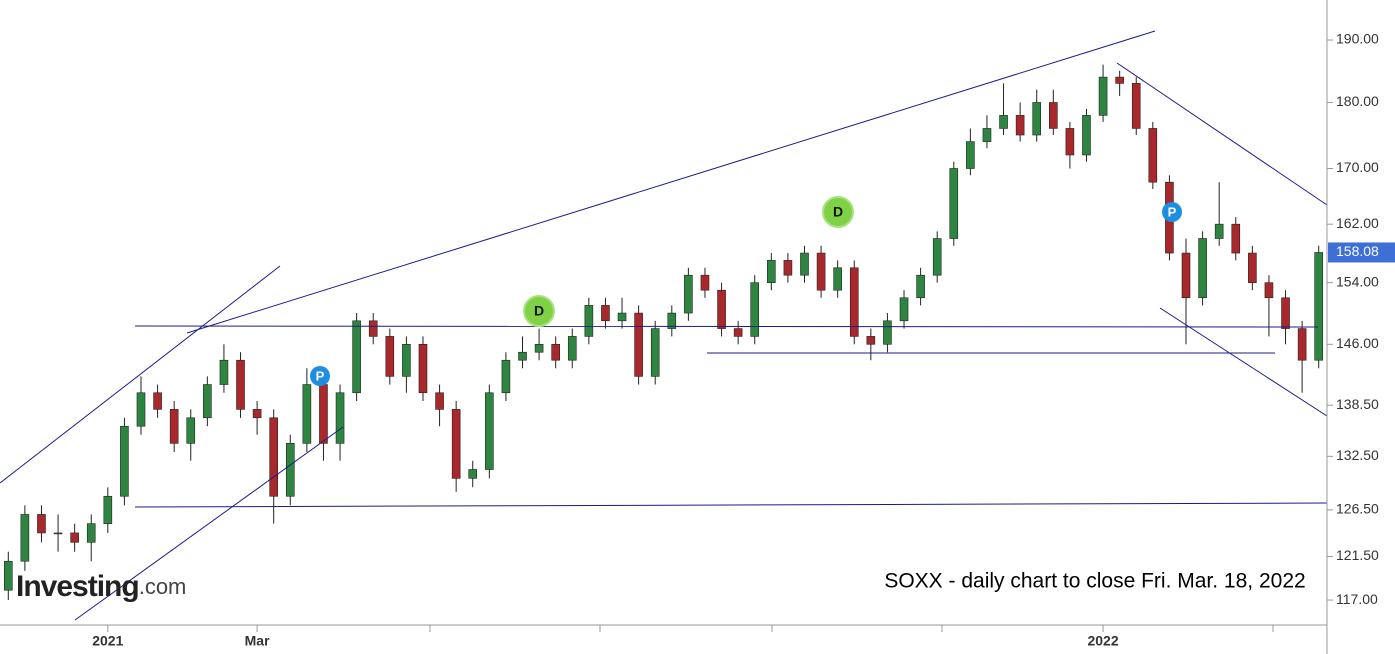 This screenshot has height=654, width=1395. Describe the element at coordinates (107, 641) in the screenshot. I see `x-tick-label: 2021` at that location.